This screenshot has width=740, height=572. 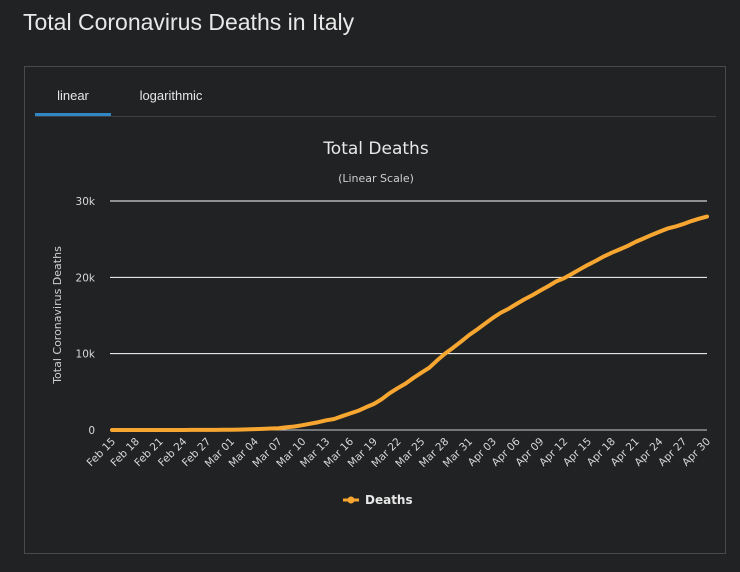 I want to click on tab-linear: linear, so click(x=73, y=91).